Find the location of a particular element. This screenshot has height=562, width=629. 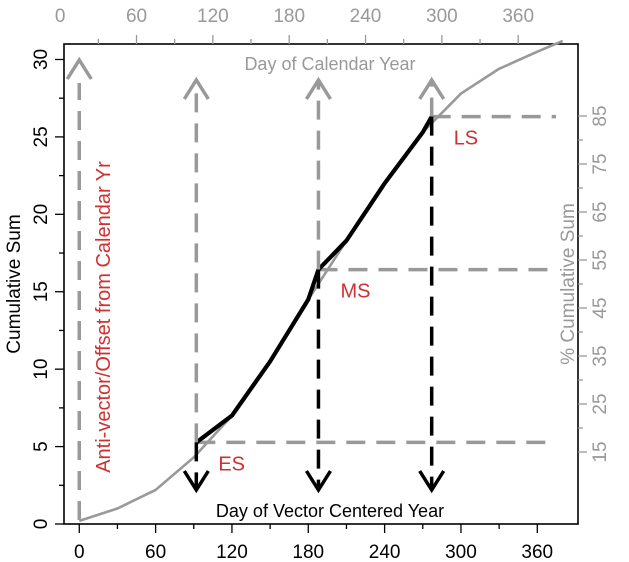

ls-label: LS is located at coordinates (466, 139).